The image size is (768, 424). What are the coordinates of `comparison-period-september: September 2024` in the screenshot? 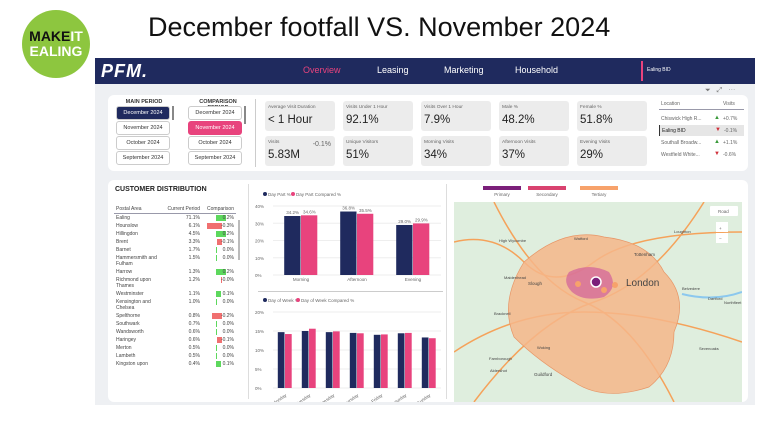 It's located at (215, 158).